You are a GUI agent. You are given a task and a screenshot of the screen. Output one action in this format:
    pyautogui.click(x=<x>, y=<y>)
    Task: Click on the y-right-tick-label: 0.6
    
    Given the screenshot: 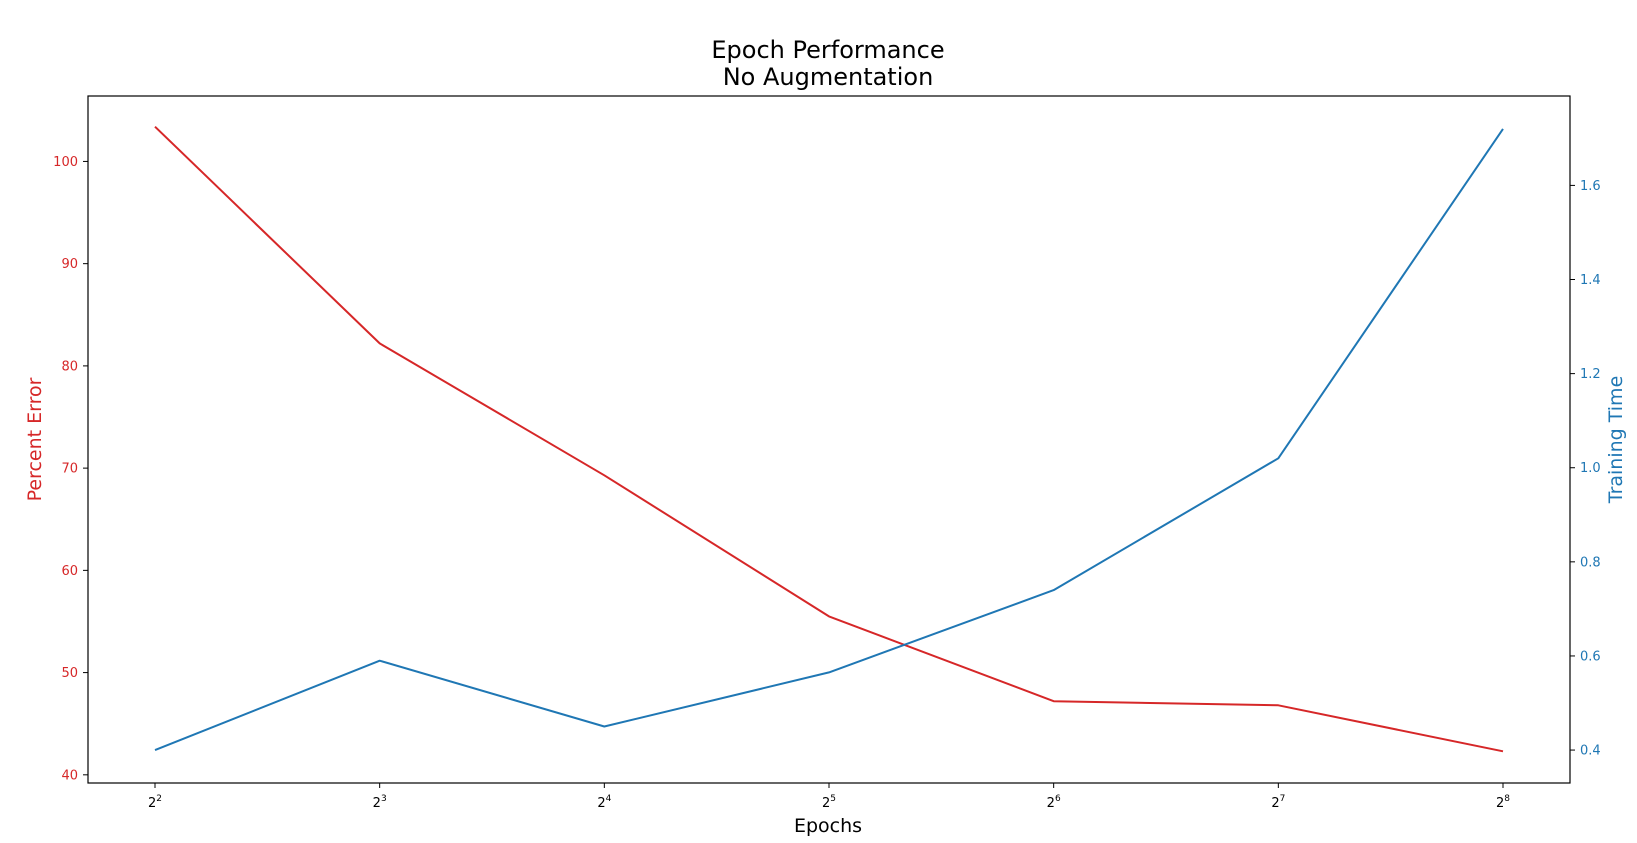 What is the action you would take?
    pyautogui.click(x=1590, y=656)
    